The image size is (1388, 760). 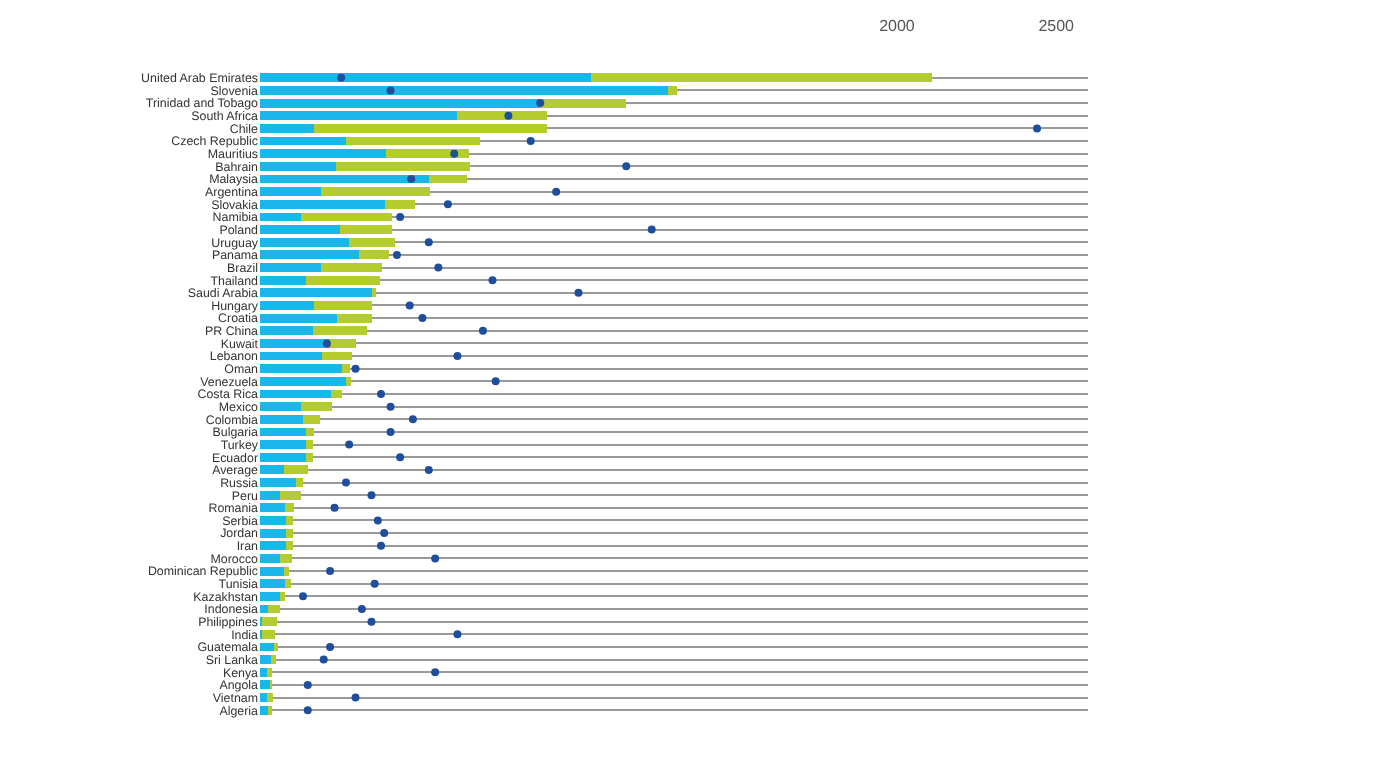 What do you see at coordinates (897, 25) in the screenshot?
I see `x-tick-label: 2000` at bounding box center [897, 25].